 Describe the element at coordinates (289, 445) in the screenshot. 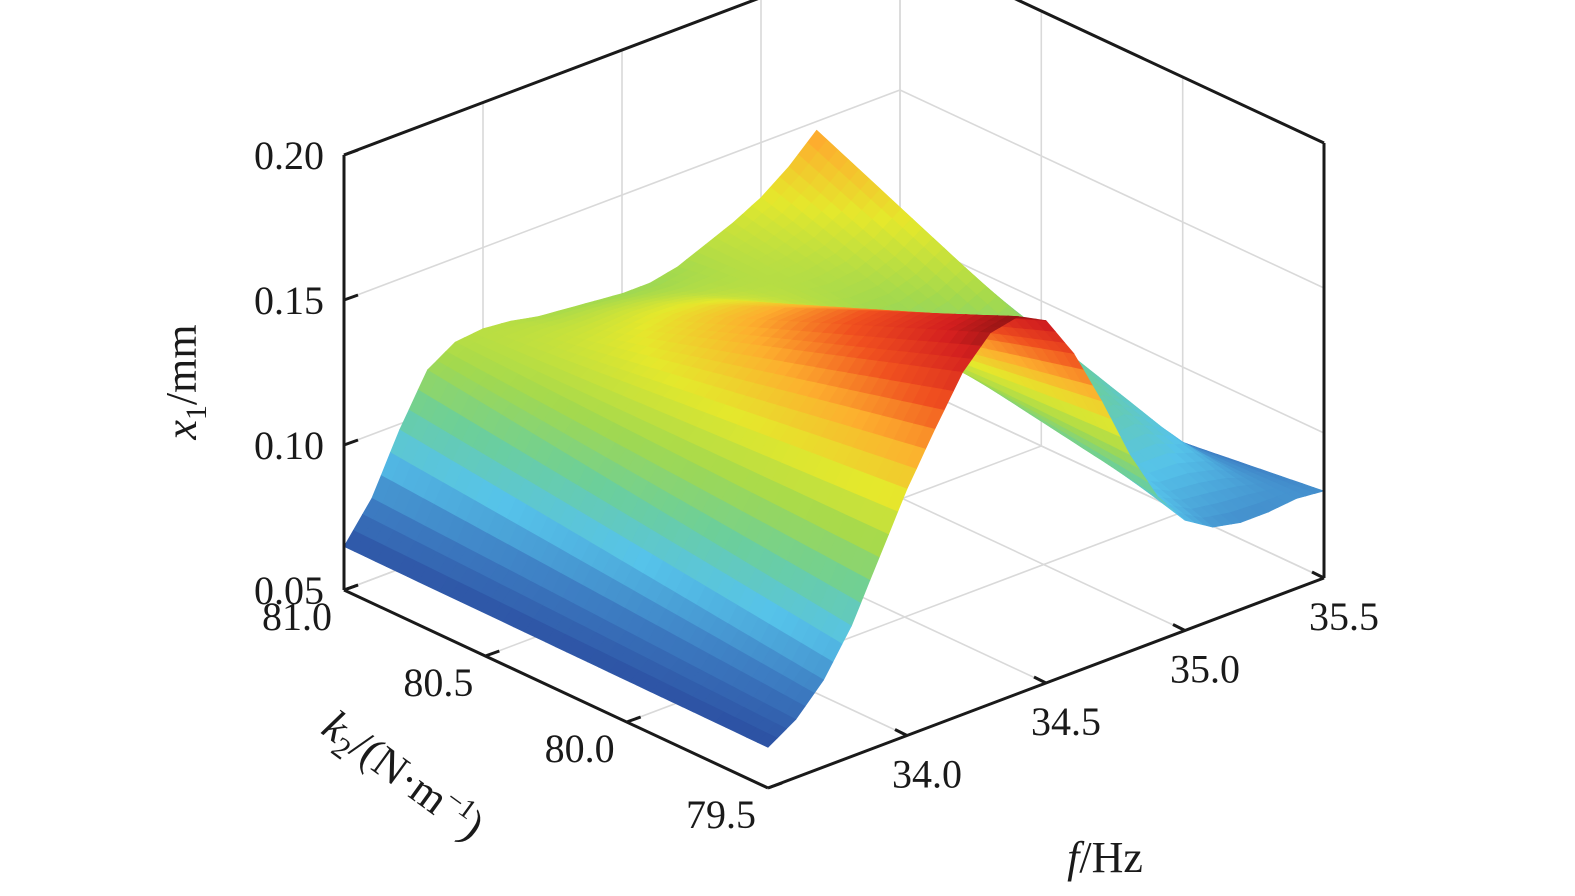

I see `z-tick-label: 0.10` at that location.